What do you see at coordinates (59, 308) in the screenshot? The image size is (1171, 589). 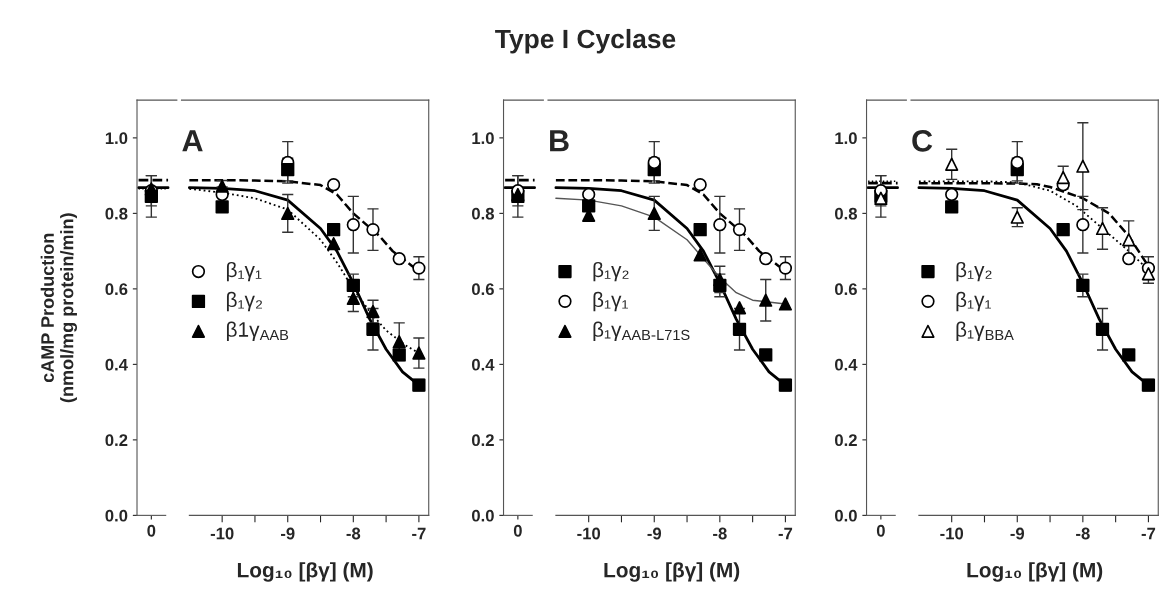 I see `y-axis-title: cAMP Production (nmol/mg protein/min)` at bounding box center [59, 308].